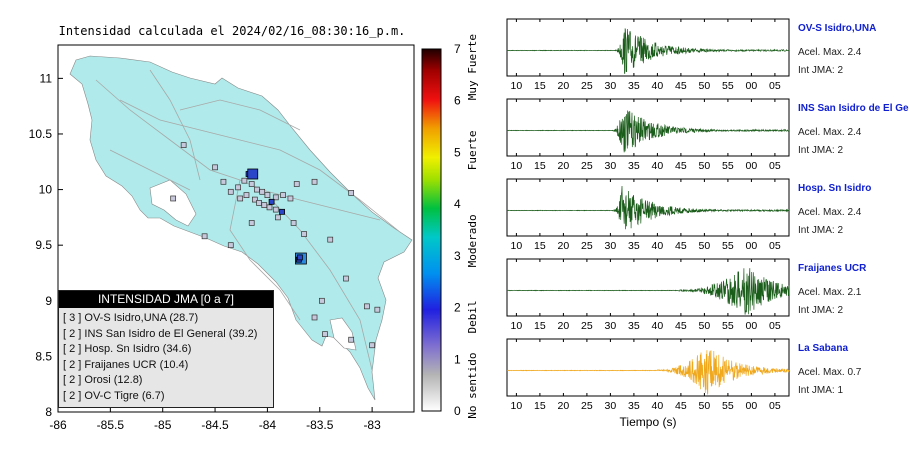  What do you see at coordinates (43, 356) in the screenshot?
I see `map-y-tick-label: 8.5` at bounding box center [43, 356].